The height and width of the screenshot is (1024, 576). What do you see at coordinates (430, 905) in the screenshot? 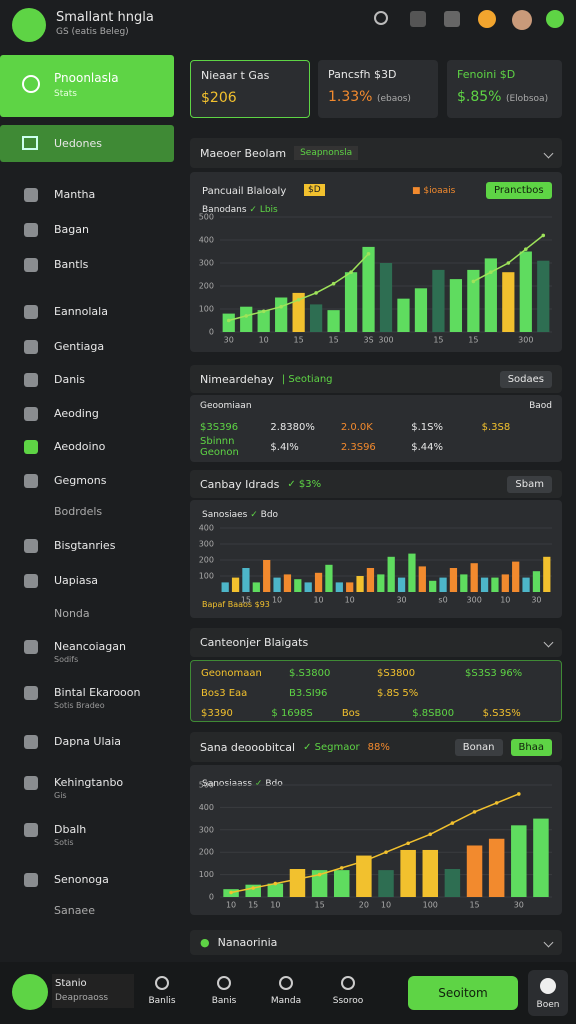
I see `x-tick-label: 100` at bounding box center [430, 905].